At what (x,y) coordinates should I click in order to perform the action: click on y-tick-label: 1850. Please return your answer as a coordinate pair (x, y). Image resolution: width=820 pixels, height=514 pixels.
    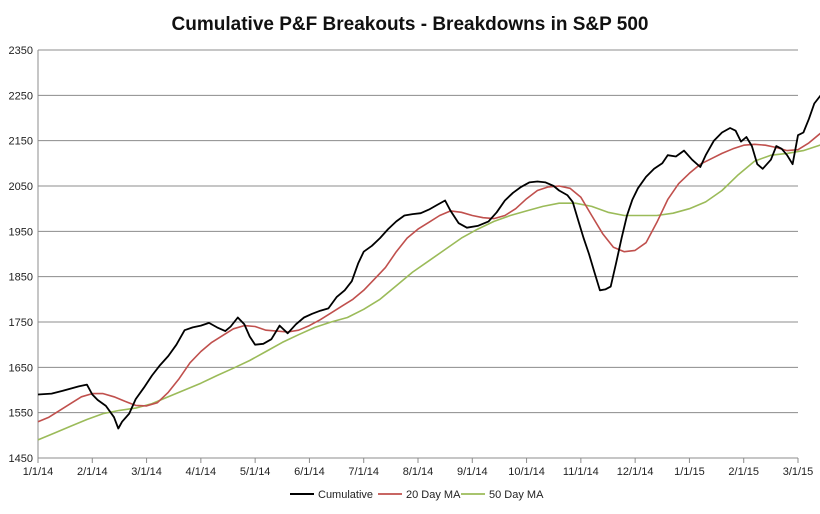
    Looking at the image, I should click on (21, 278).